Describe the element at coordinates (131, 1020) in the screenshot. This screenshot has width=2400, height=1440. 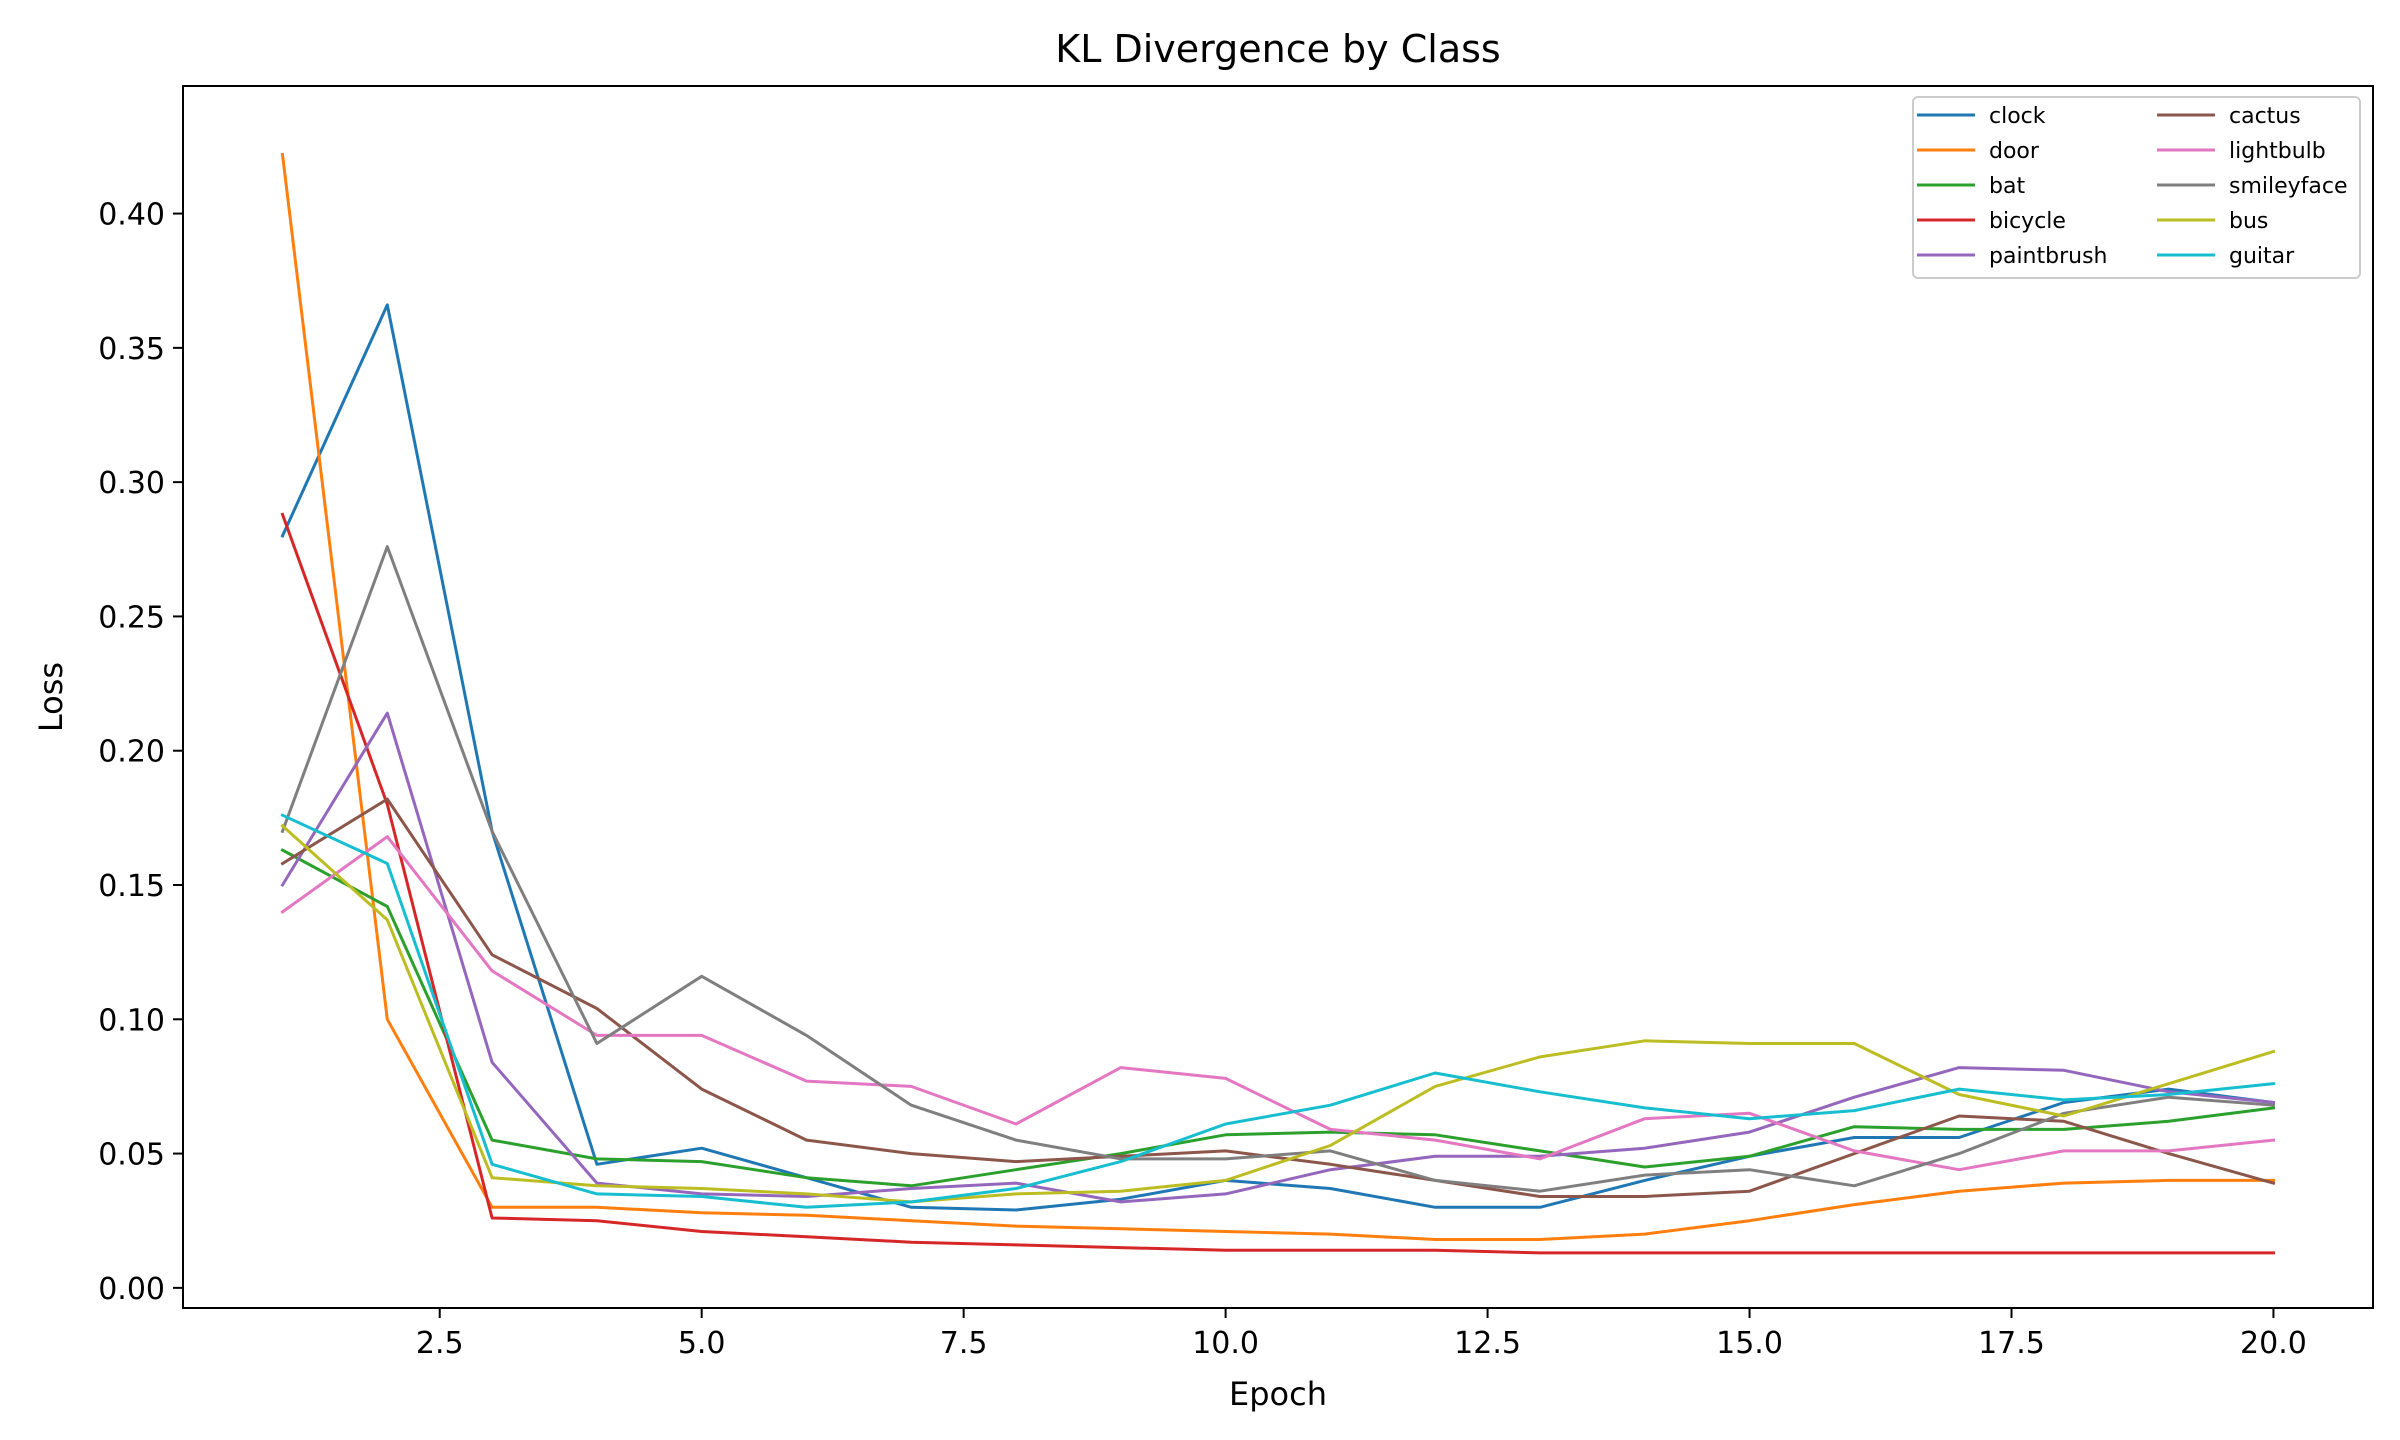
I see `y-tick-label: 0.10` at that location.